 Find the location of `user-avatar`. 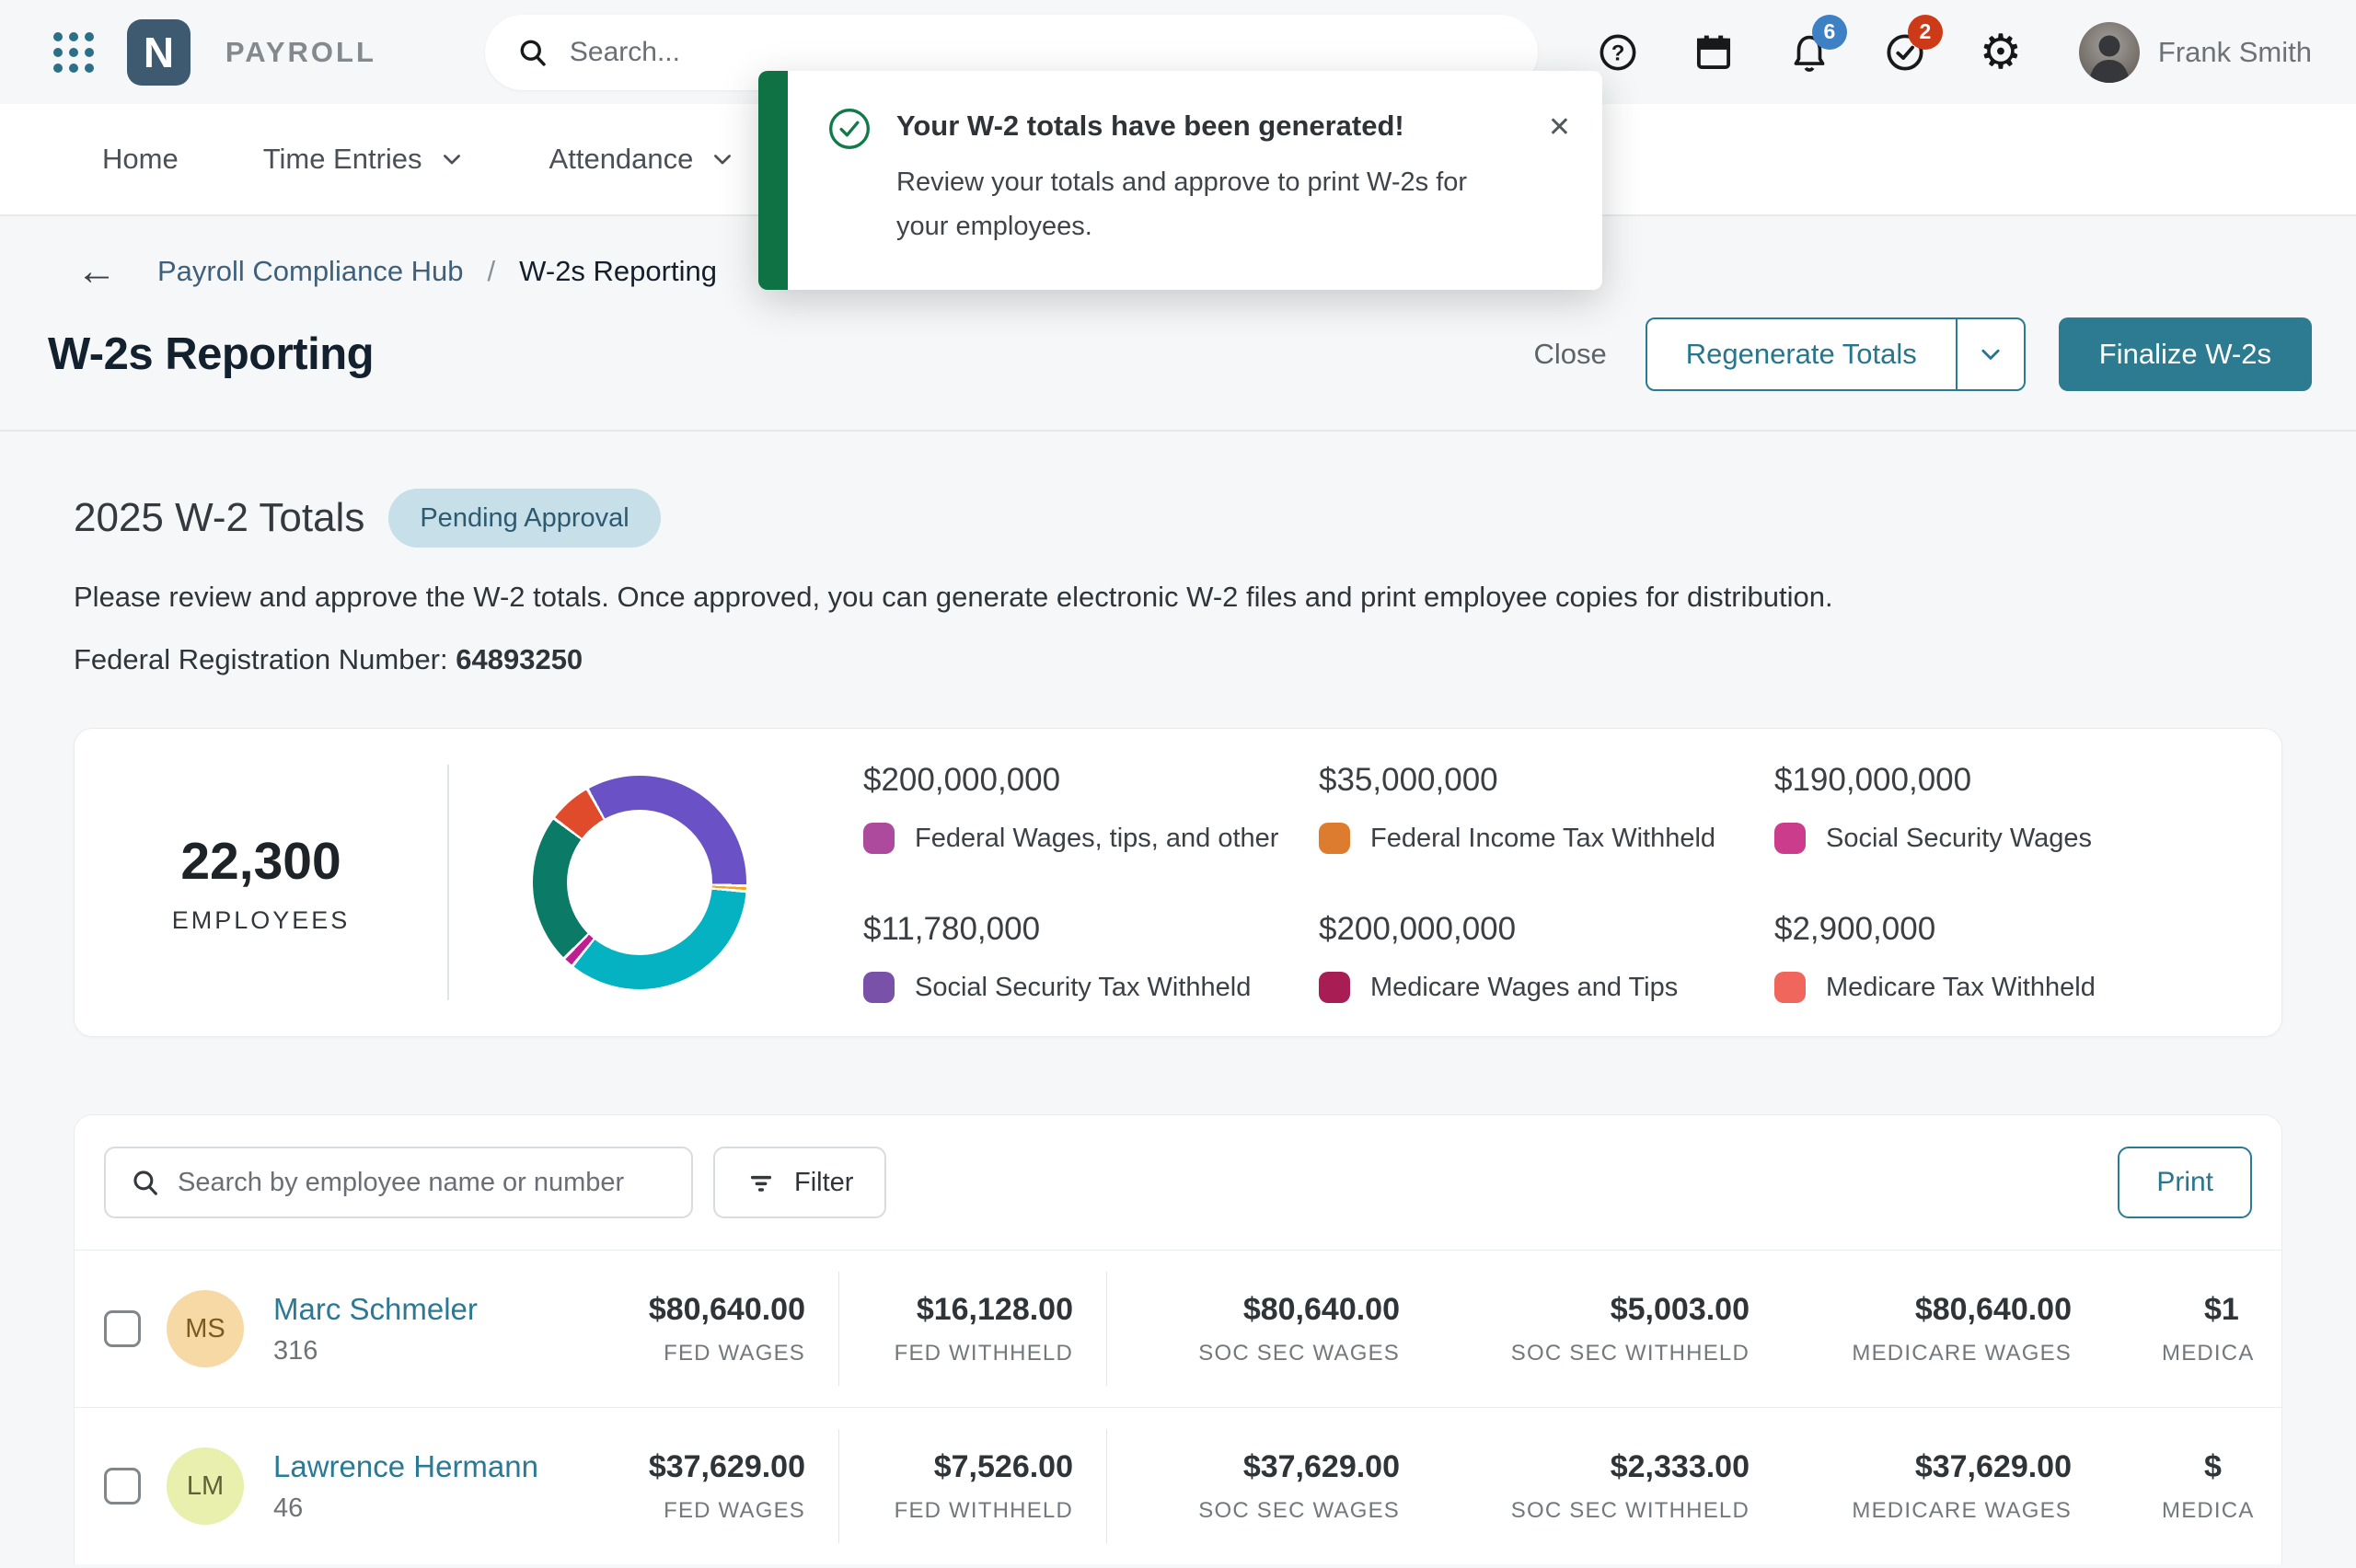

user-avatar is located at coordinates (2109, 52).